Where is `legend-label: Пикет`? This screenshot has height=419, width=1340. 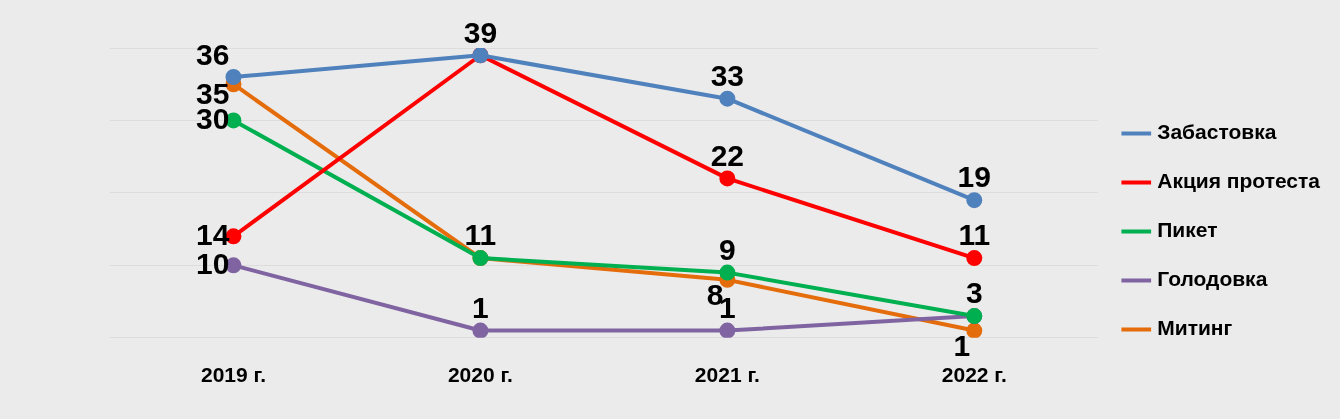
legend-label: Пикет is located at coordinates (1187, 230).